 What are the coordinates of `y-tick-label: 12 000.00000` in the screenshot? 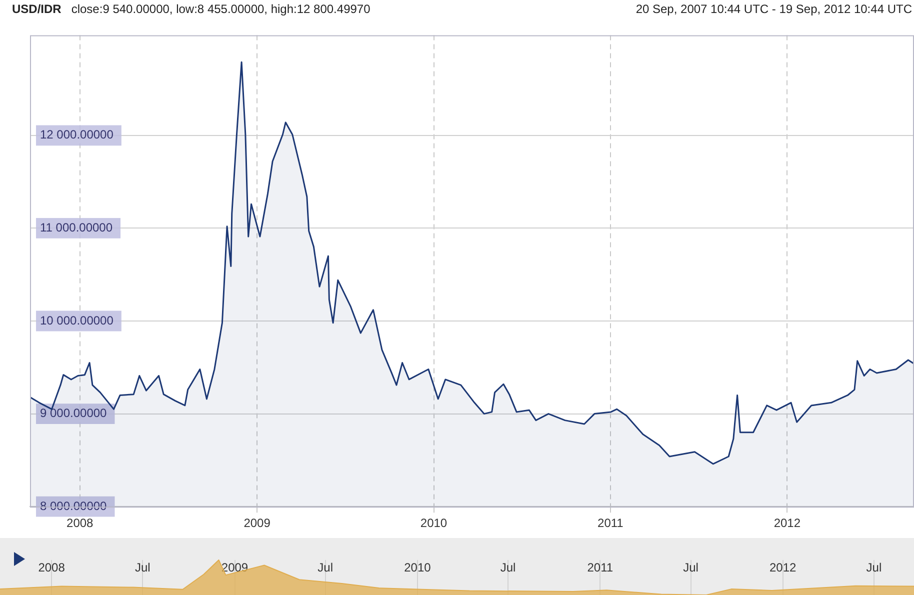 It's located at (77, 135).